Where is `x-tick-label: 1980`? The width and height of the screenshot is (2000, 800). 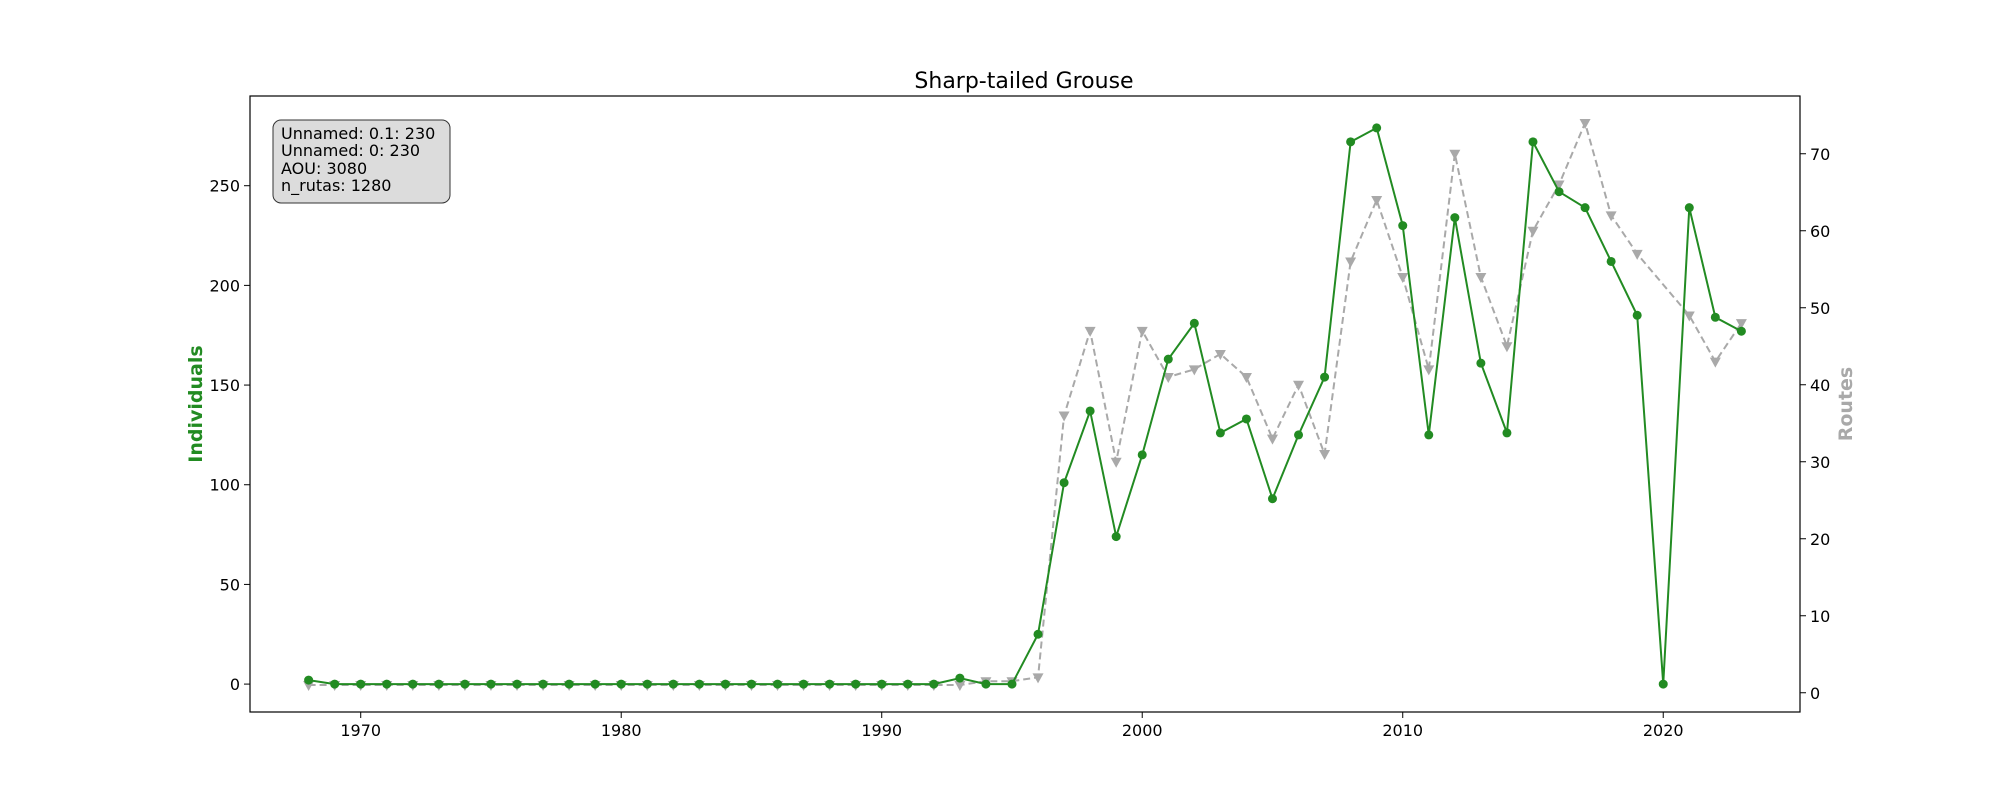 x-tick-label: 1980 is located at coordinates (621, 730).